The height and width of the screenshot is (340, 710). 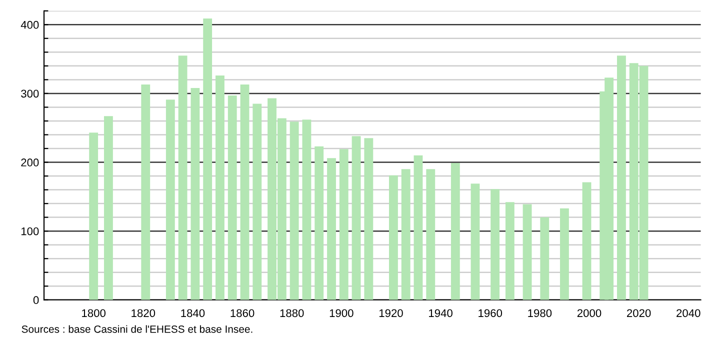 I want to click on y-tick-label: 400, so click(x=29, y=24).